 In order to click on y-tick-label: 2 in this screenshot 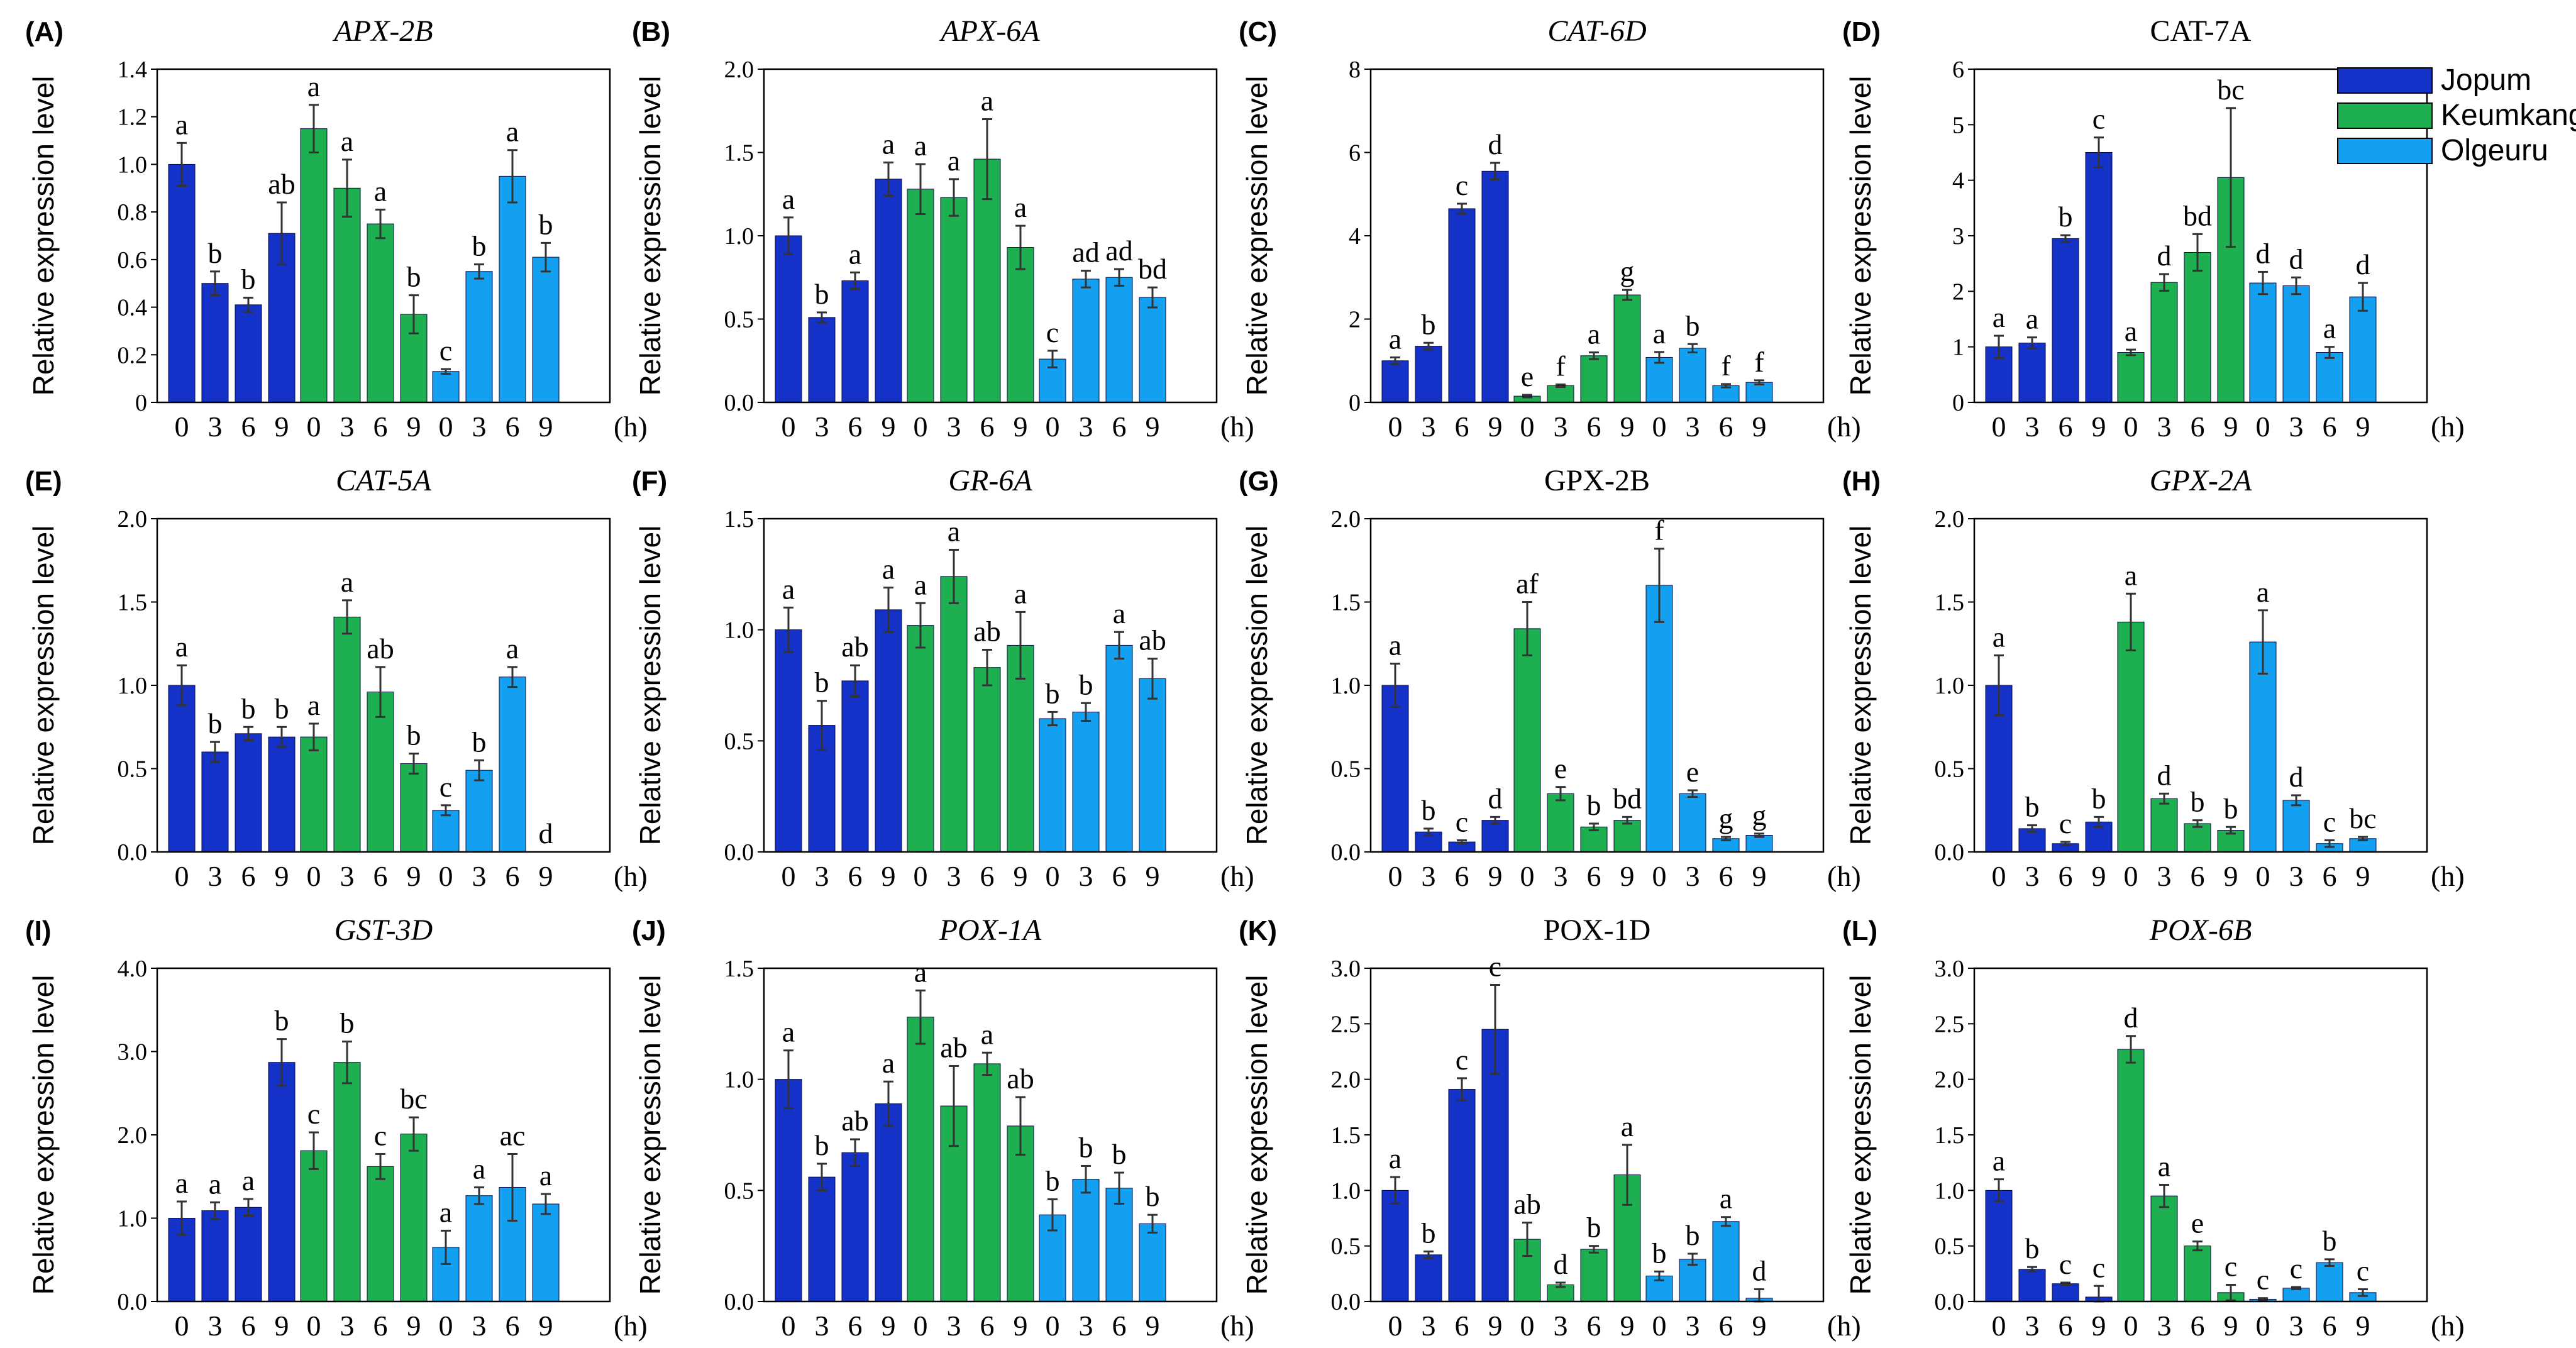, I will do `click(1958, 292)`.